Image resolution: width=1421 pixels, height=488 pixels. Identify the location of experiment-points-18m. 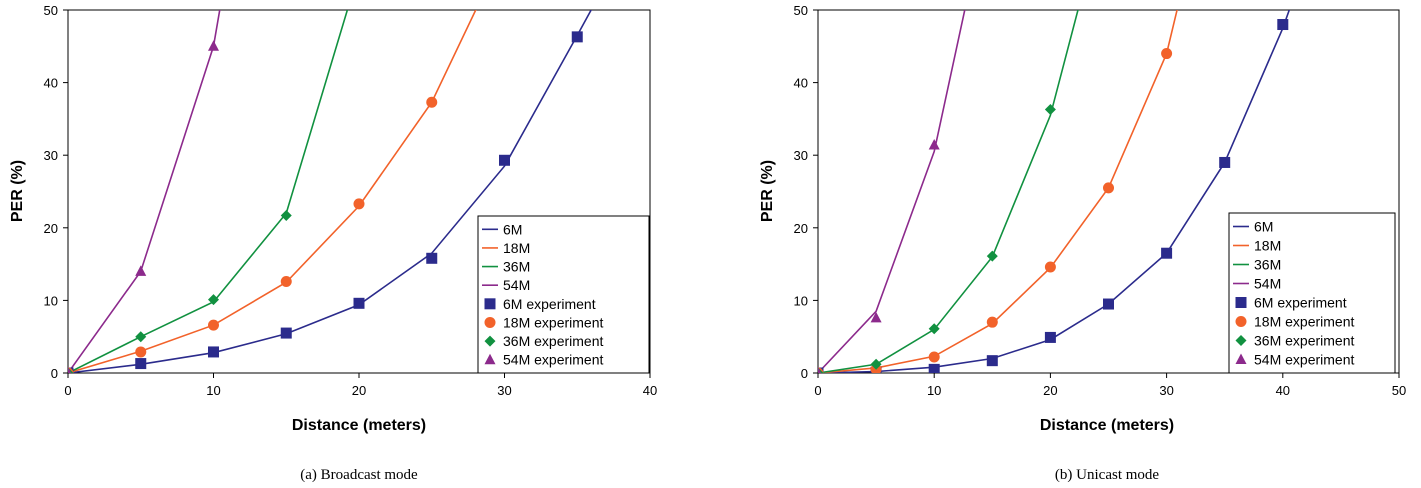
(253, 234).